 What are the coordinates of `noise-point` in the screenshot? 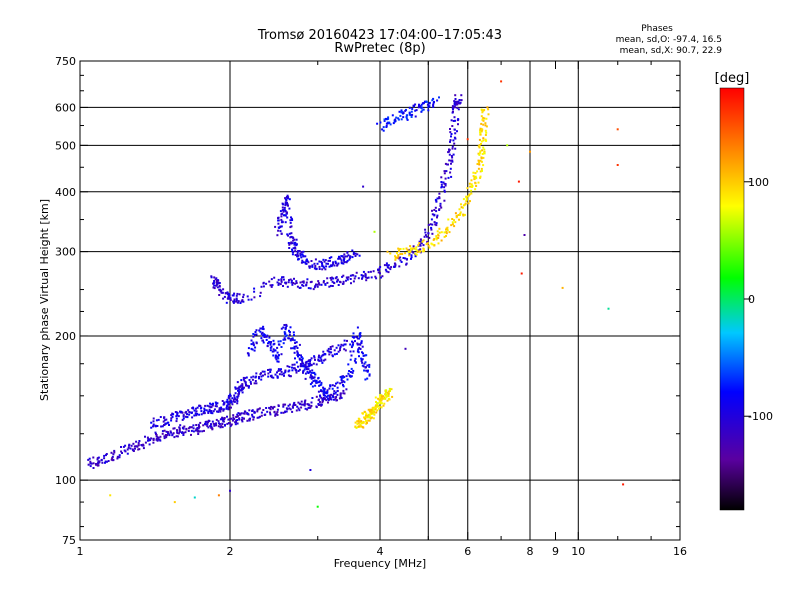 It's located at (524, 235).